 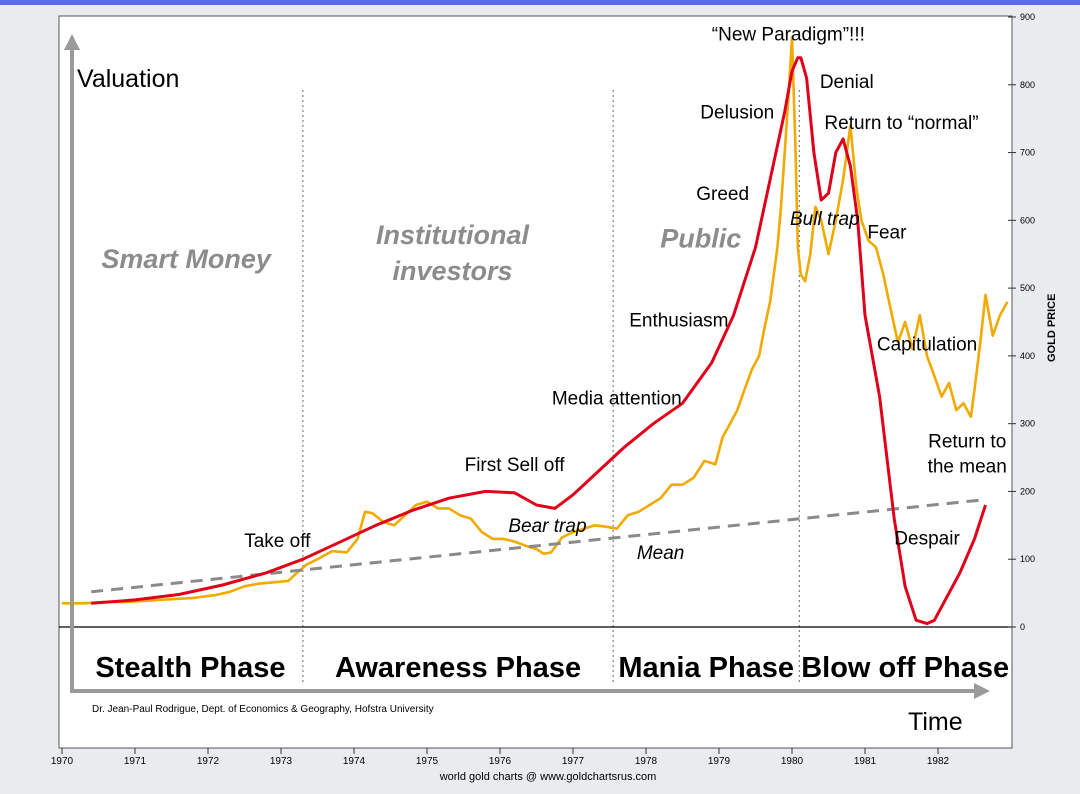 I want to click on y-tick-label: 100, so click(x=1027, y=559).